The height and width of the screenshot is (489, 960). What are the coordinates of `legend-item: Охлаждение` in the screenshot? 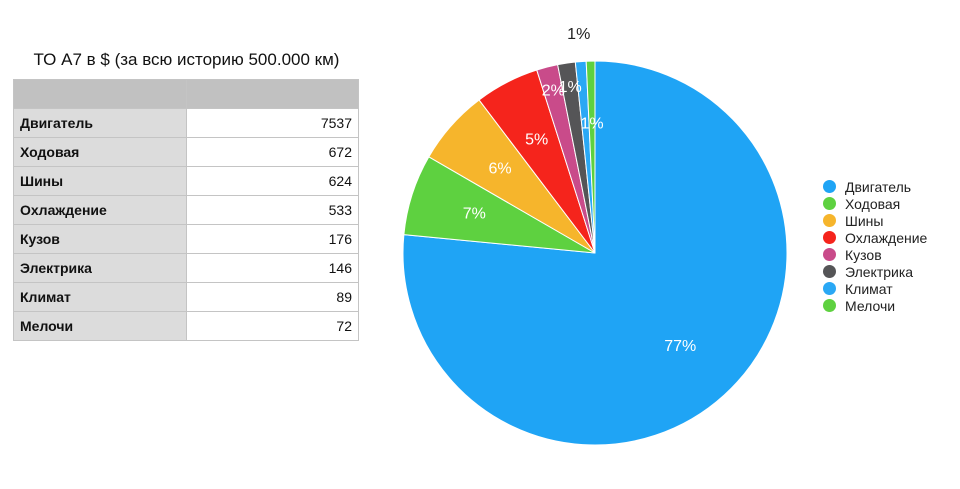 It's located at (875, 237).